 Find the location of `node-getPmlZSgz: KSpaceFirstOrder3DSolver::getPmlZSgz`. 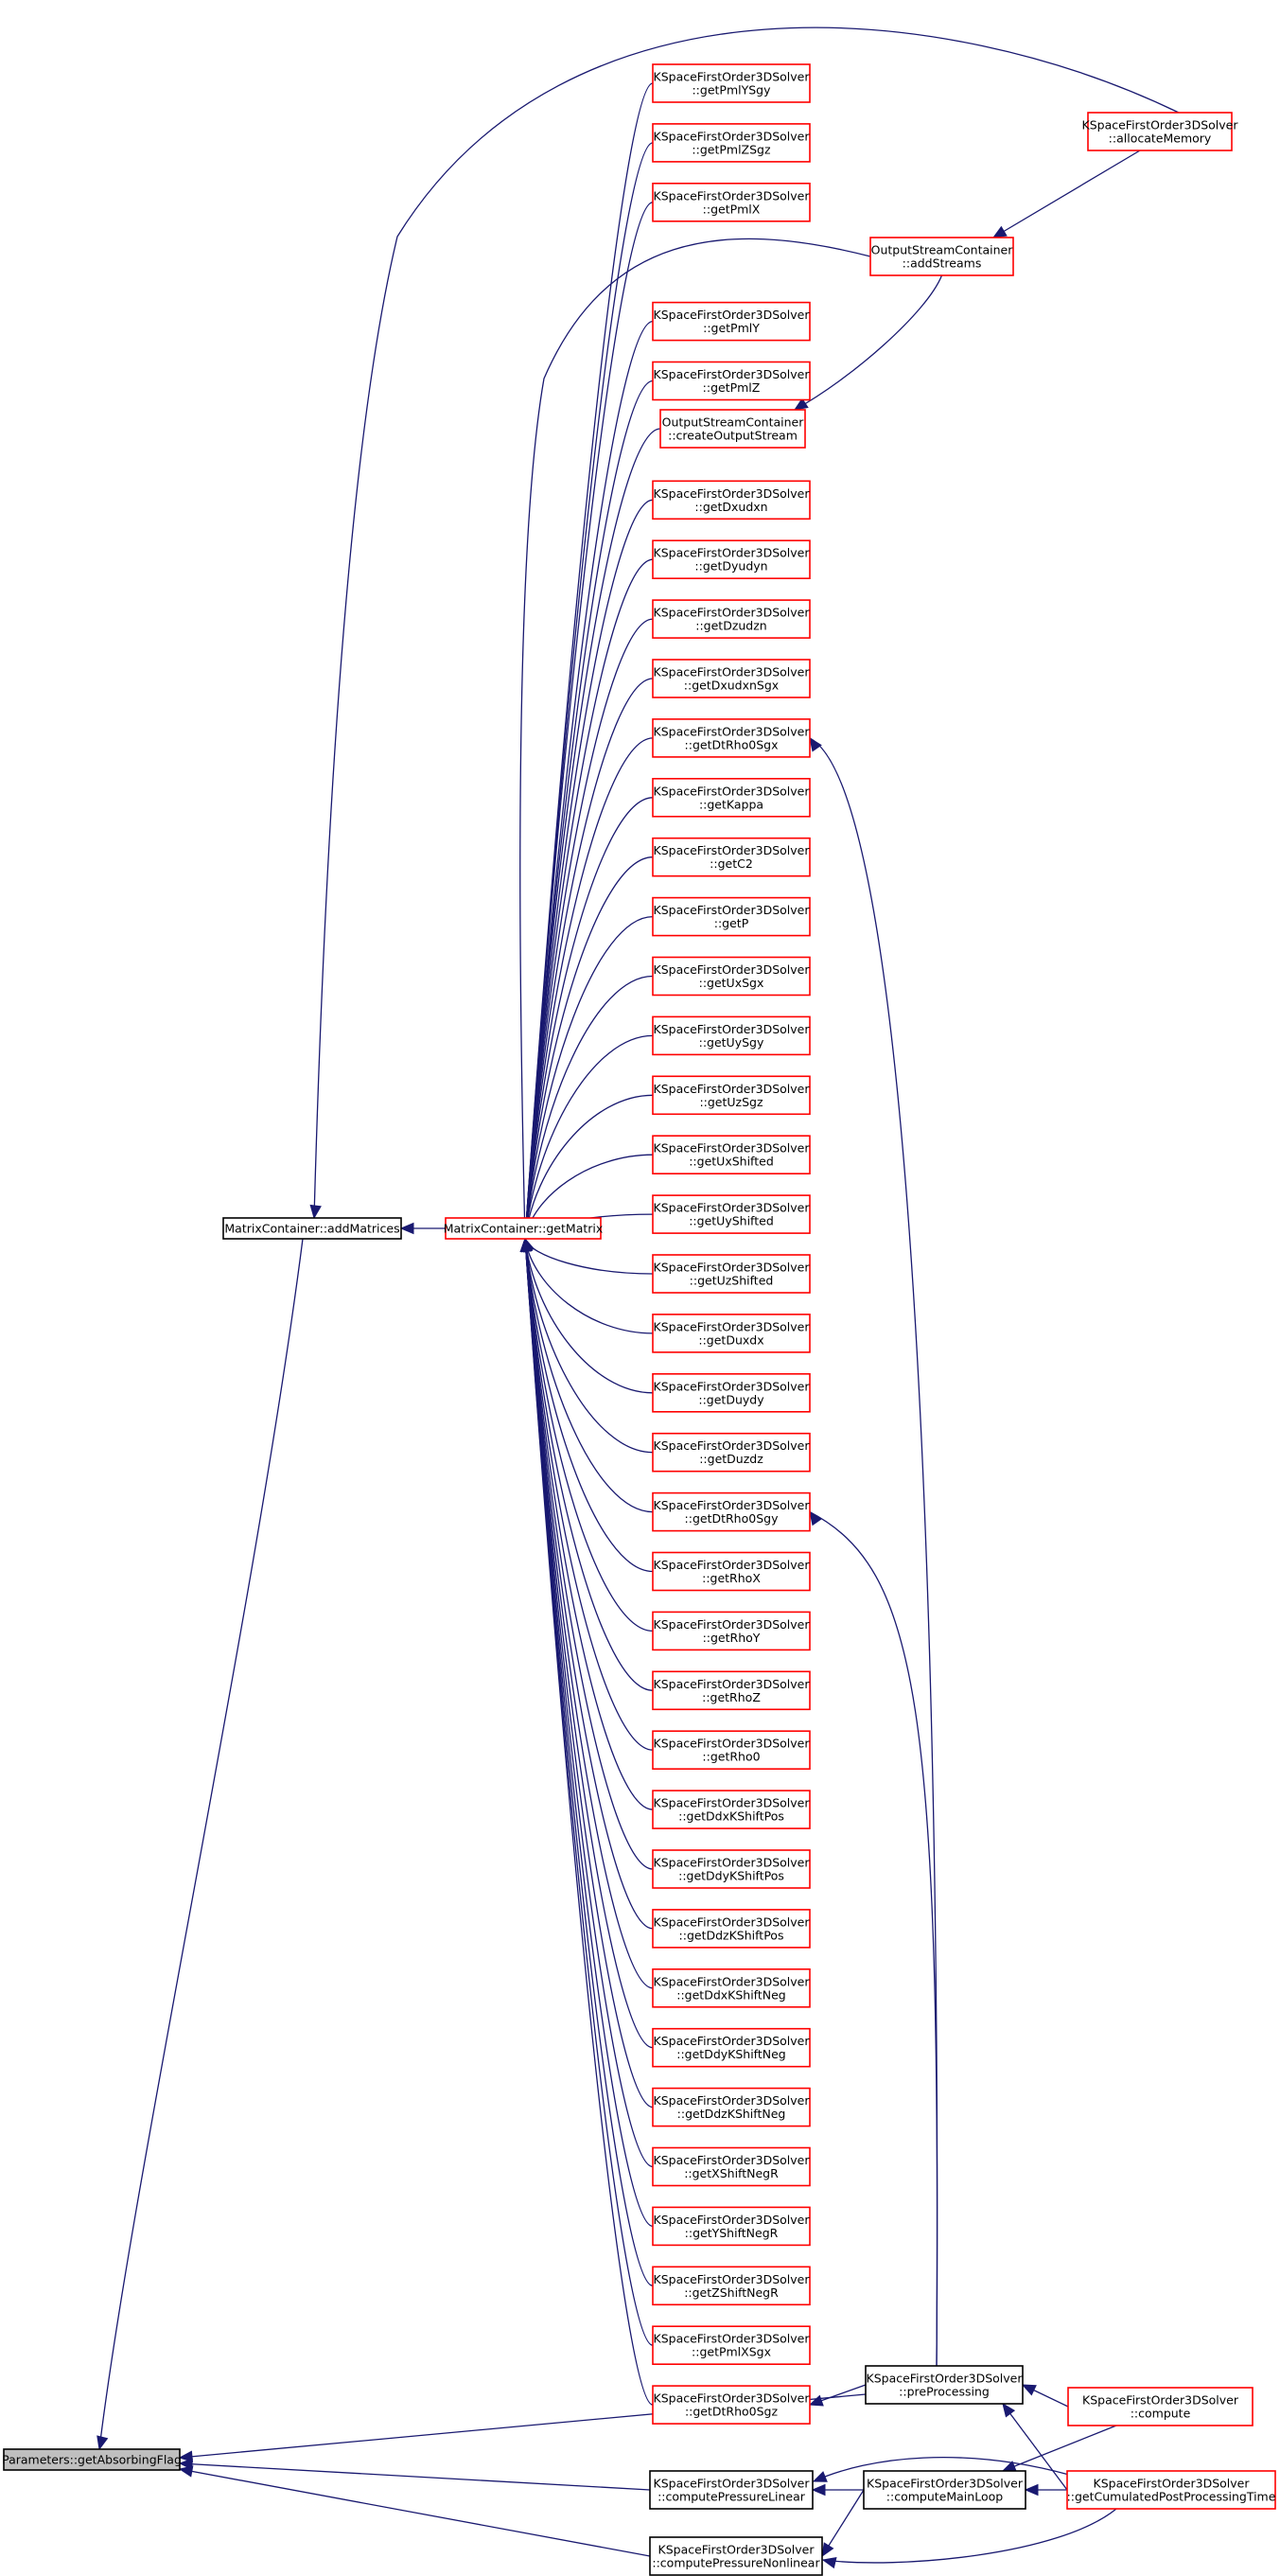

node-getPmlZSgz: KSpaceFirstOrder3DSolver::getPmlZSgz is located at coordinates (732, 143).